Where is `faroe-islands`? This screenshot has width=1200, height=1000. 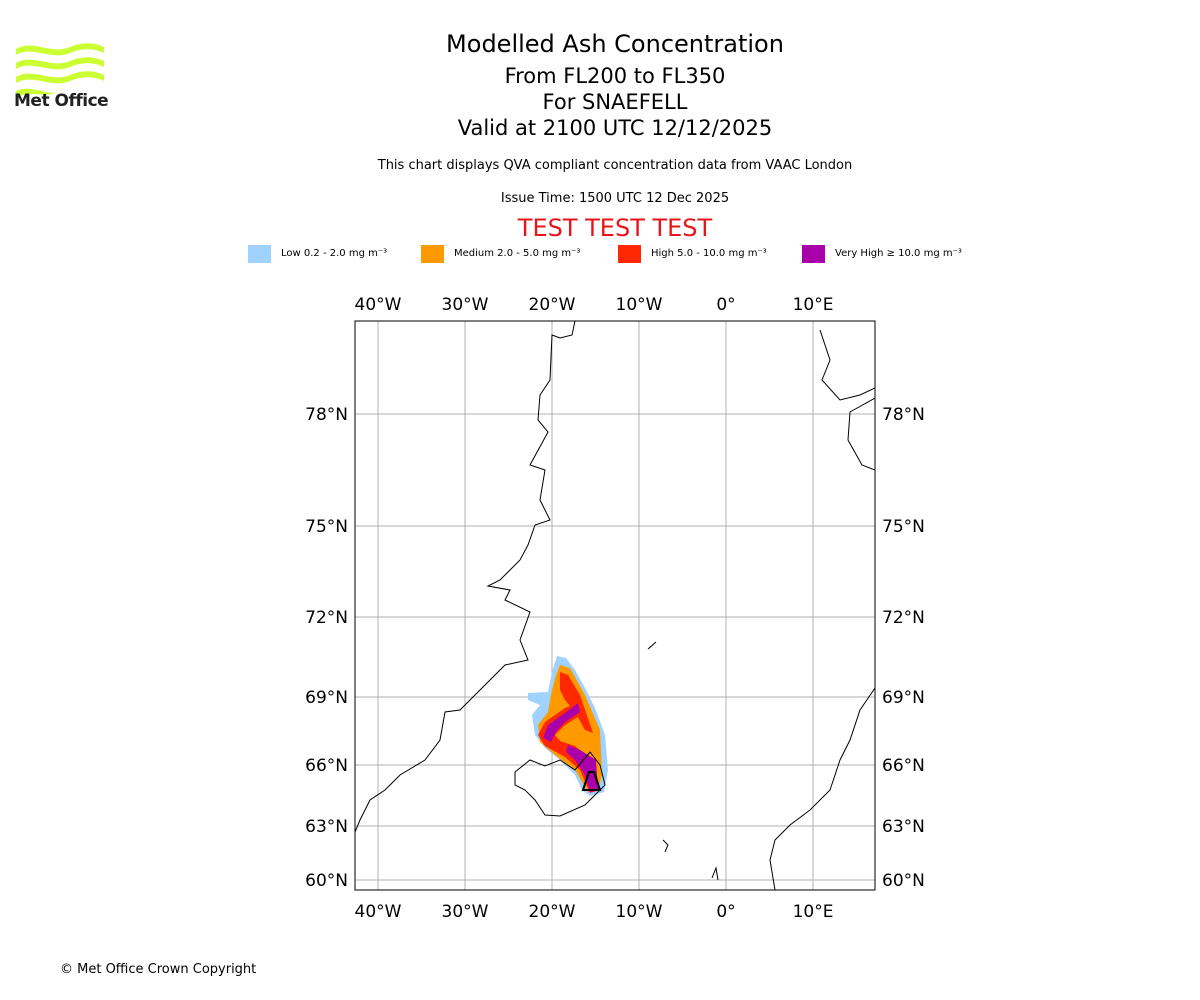
faroe-islands is located at coordinates (665, 846).